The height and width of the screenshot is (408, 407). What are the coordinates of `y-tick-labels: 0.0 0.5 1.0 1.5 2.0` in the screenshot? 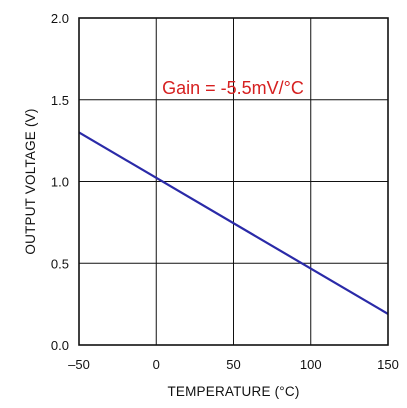 It's located at (60, 182).